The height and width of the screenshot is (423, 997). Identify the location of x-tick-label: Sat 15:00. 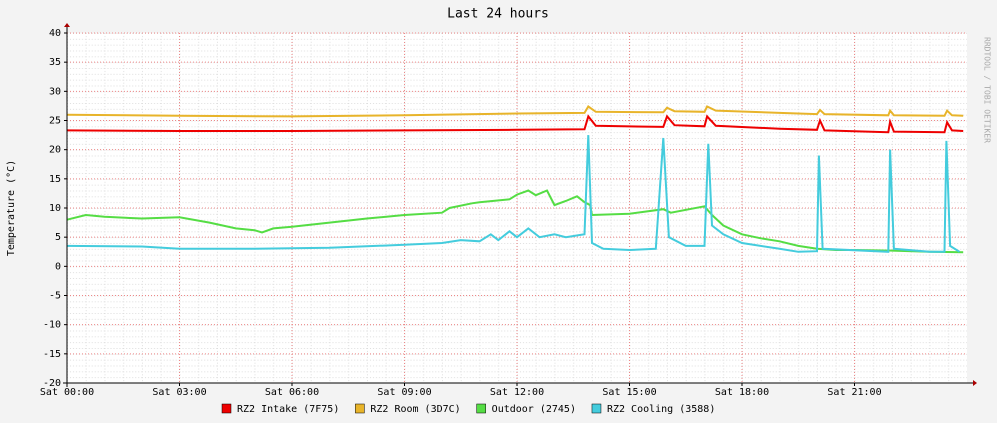
(629, 392).